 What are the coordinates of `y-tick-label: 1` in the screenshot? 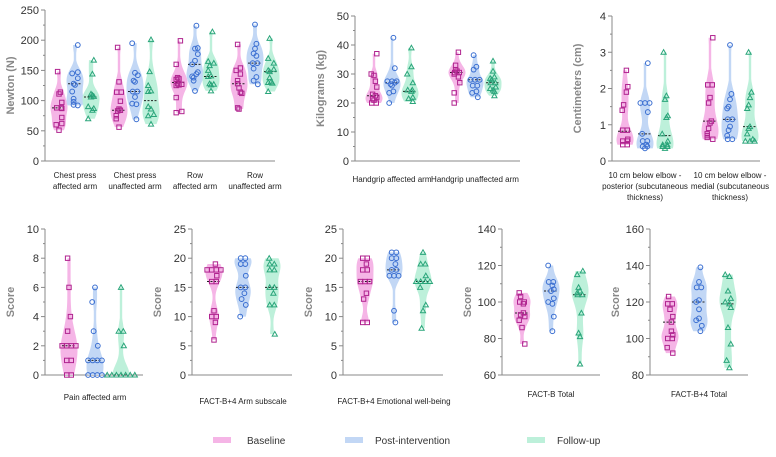 It's located at (603, 126).